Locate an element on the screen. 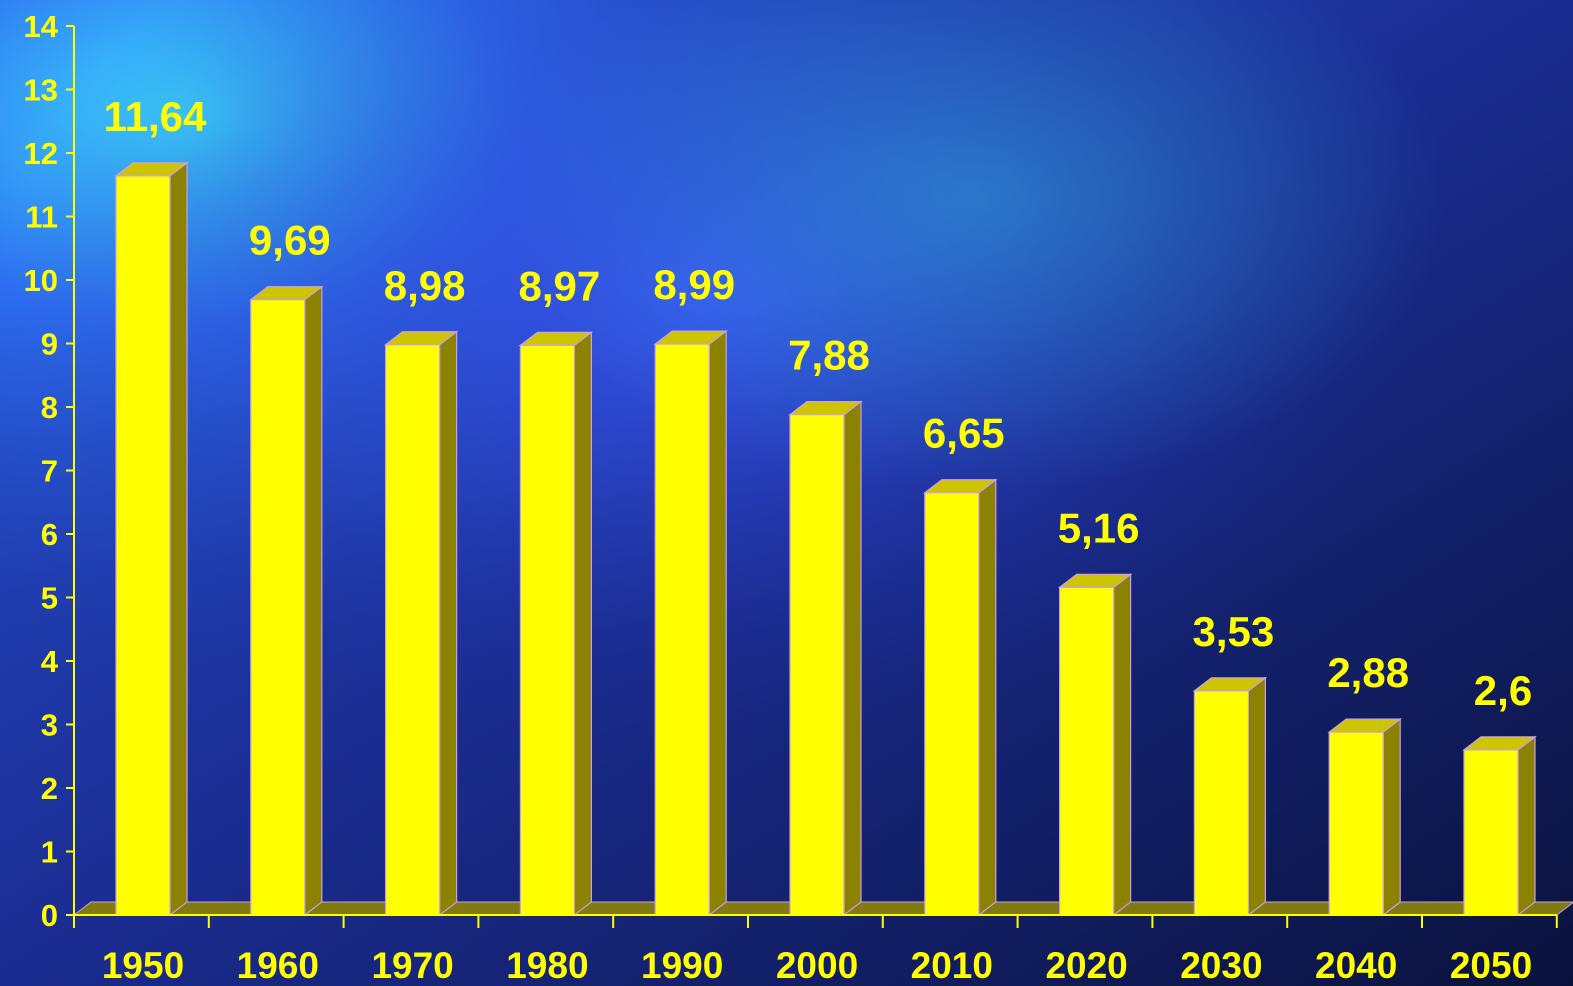 This screenshot has width=1573, height=986. x-tick-label: 1960 is located at coordinates (278, 965).